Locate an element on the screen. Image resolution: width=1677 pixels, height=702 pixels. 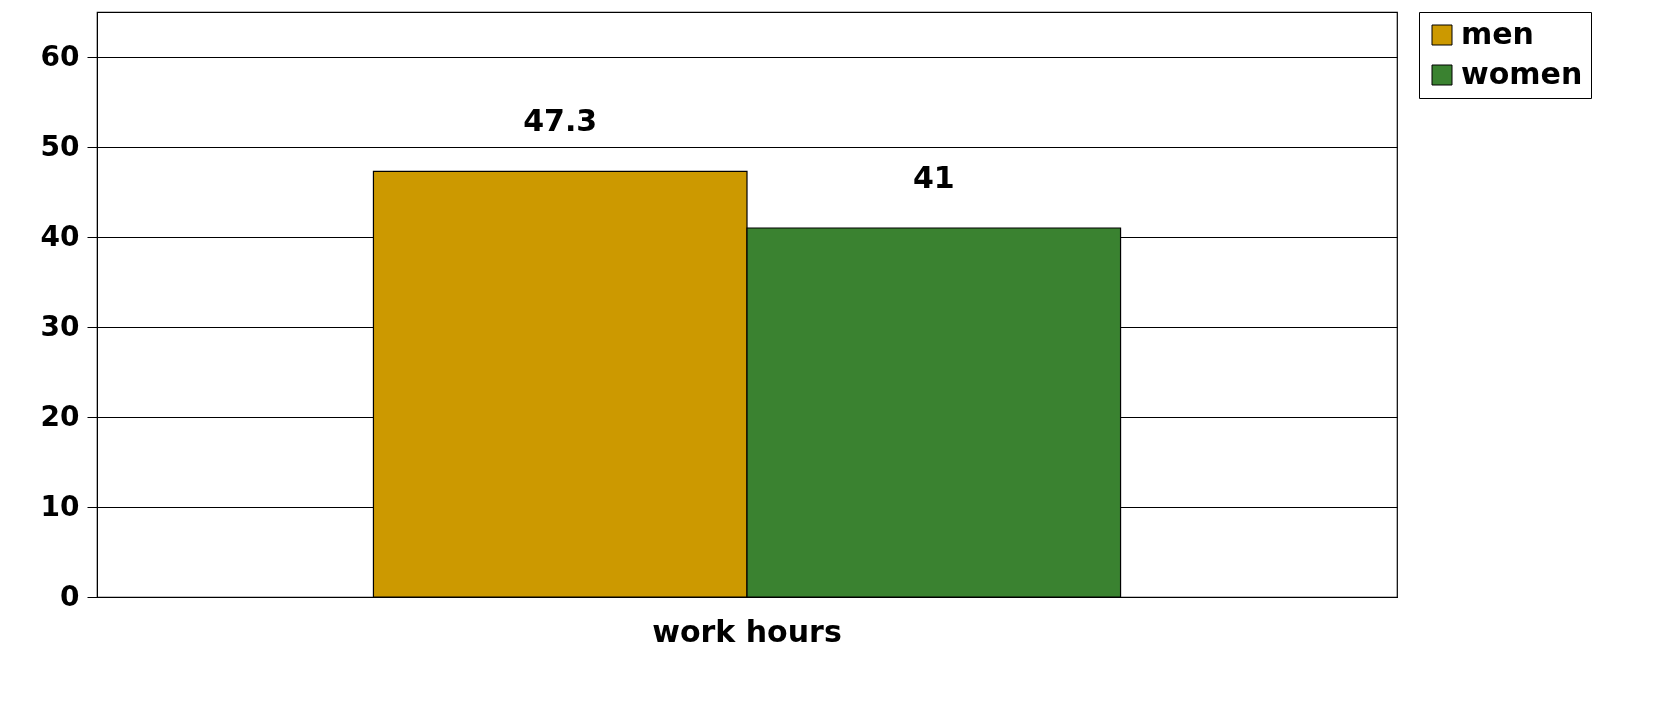
y-tick-label: 10 is located at coordinates (60, 506).